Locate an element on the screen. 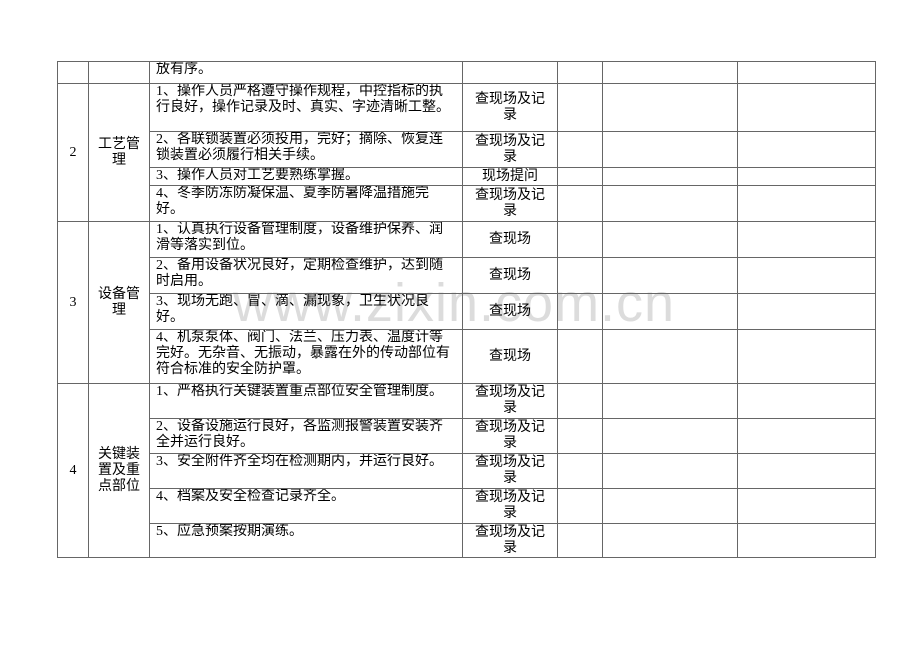 This screenshot has width=920, height=651. table-row: 2、备用设备状况良好，定期检查维护，达到随时启用。 查现场 is located at coordinates (467, 275).